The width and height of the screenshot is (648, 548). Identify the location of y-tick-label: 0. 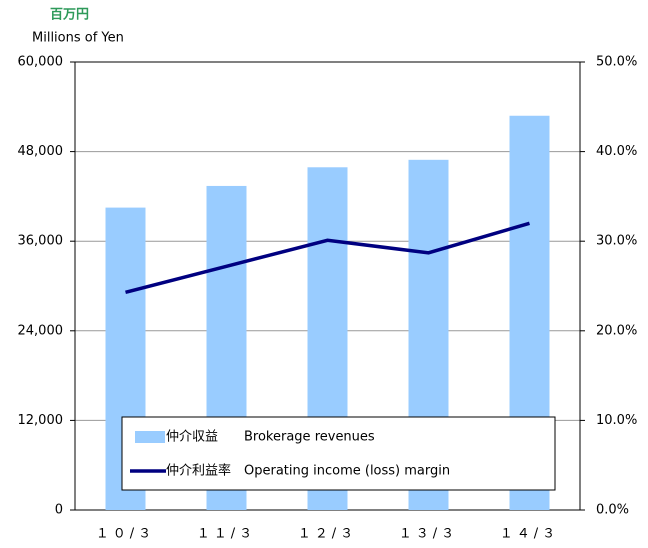
(59, 510).